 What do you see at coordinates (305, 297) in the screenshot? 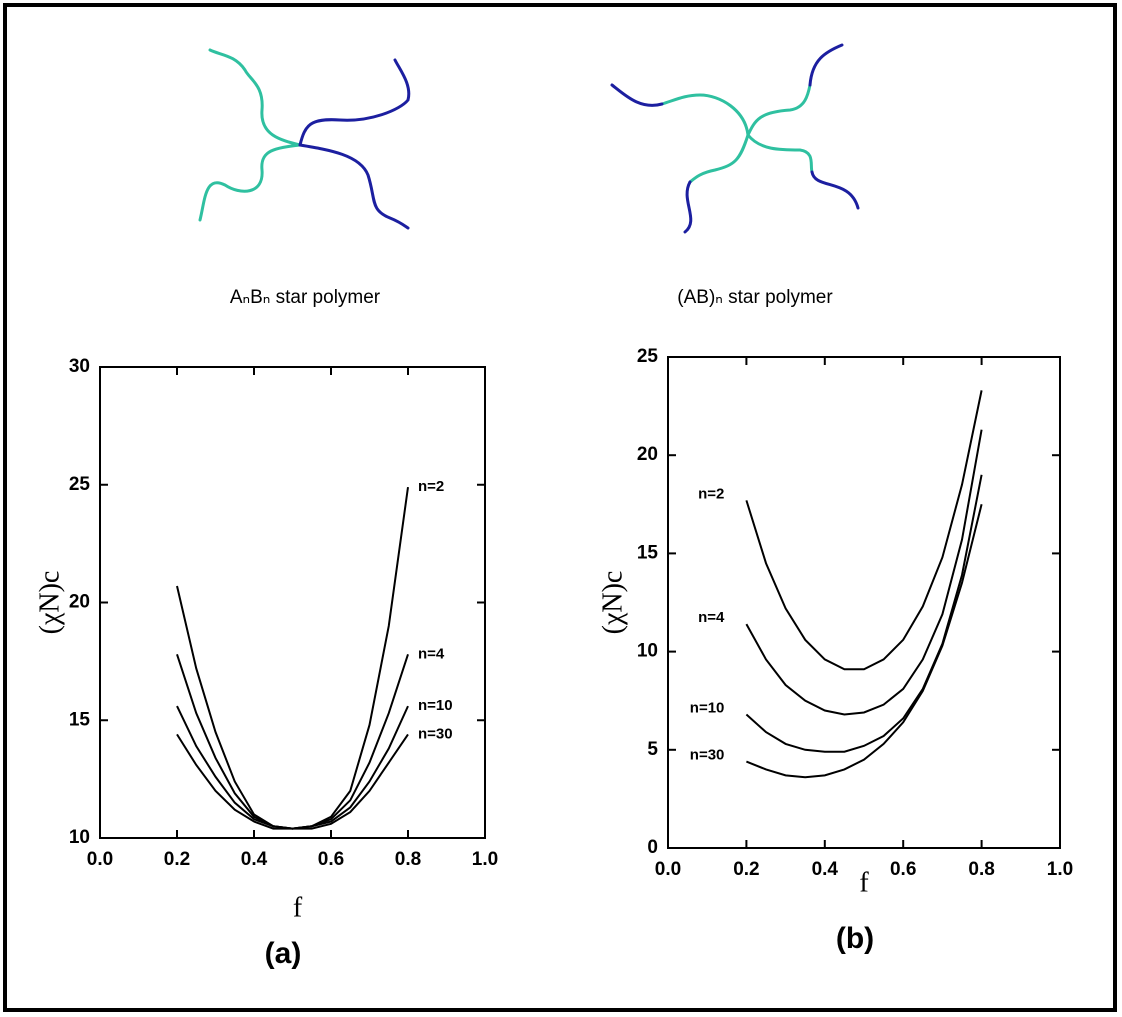
I see `diagram-caption: AₙBₙ star polymer` at bounding box center [305, 297].